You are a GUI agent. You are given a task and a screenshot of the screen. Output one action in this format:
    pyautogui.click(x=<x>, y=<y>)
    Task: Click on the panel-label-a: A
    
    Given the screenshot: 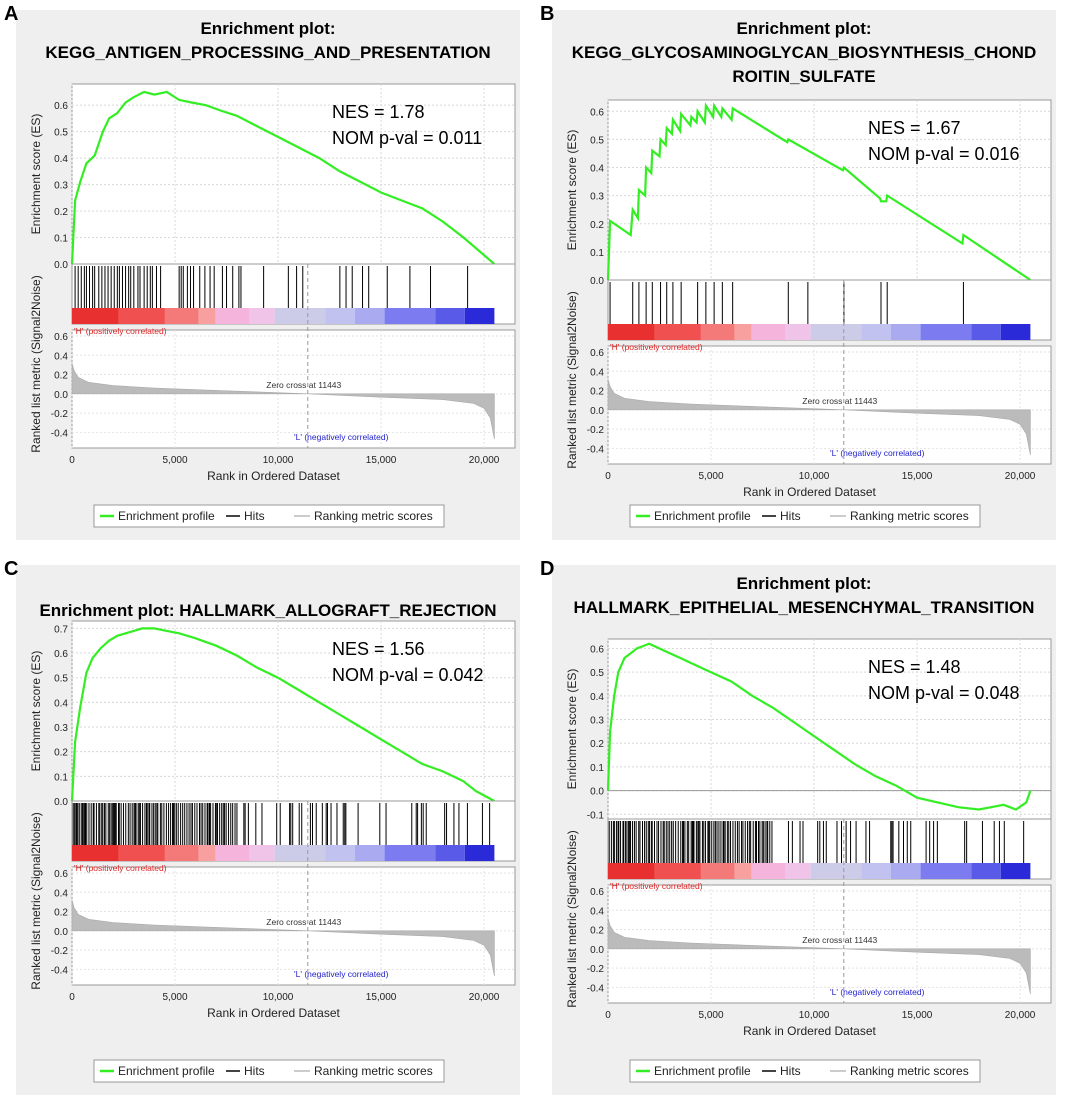 What is the action you would take?
    pyautogui.click(x=11, y=14)
    